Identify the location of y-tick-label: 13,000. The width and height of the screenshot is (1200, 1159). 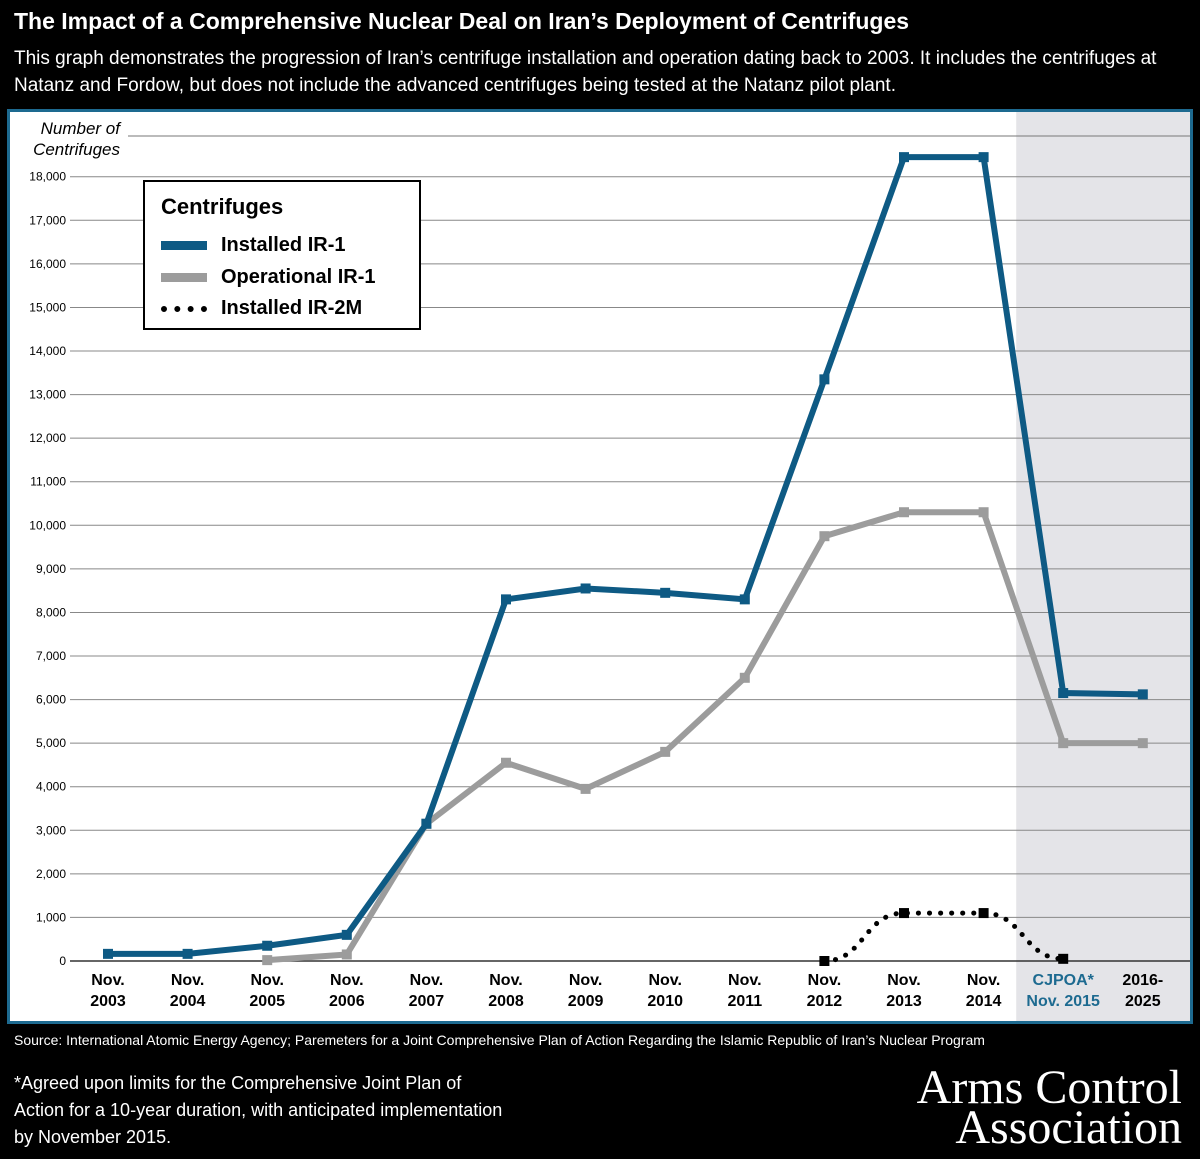
(47, 395).